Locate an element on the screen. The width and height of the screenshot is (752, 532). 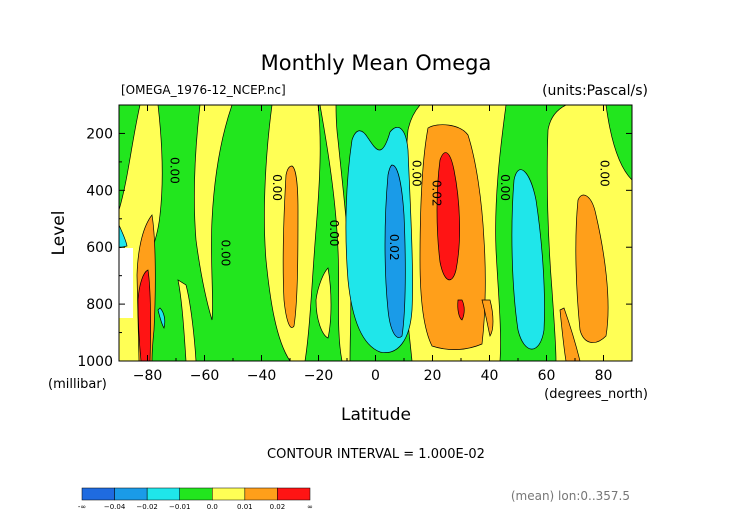
colorbar-label: 0.01 is located at coordinates (245, 507).